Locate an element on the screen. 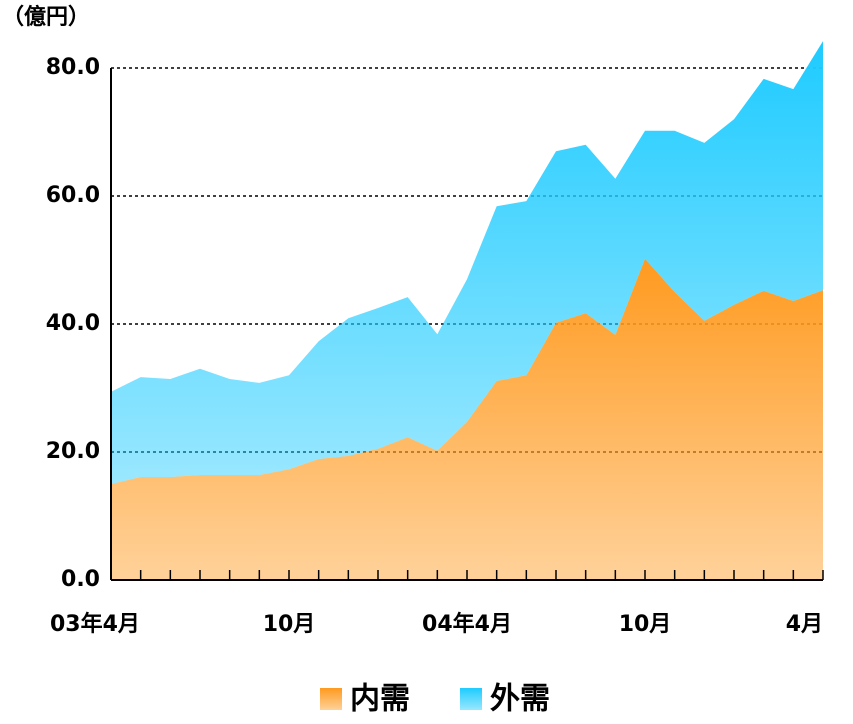 This screenshot has width=853, height=724. y-tick-label: 20.0 is located at coordinates (73, 451).